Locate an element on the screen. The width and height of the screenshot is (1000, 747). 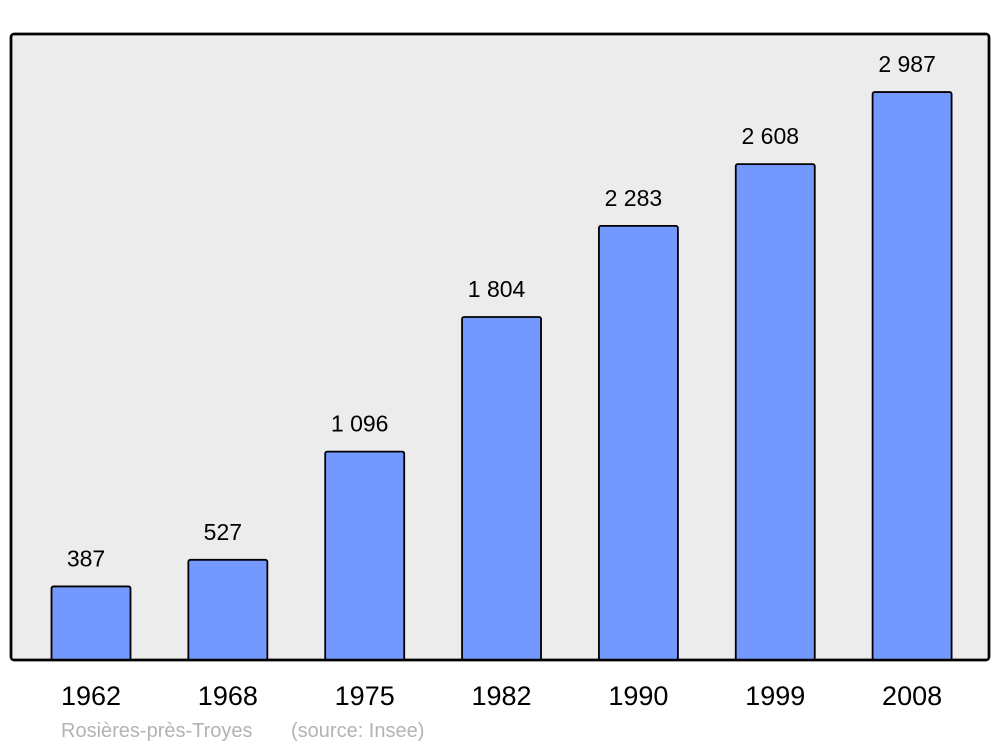
caption-place: Rosières-près-Troyes is located at coordinates (157, 731).